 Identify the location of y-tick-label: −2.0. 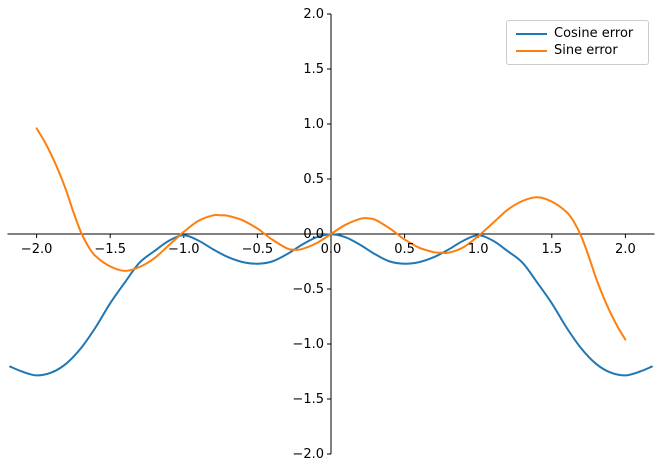
(308, 454).